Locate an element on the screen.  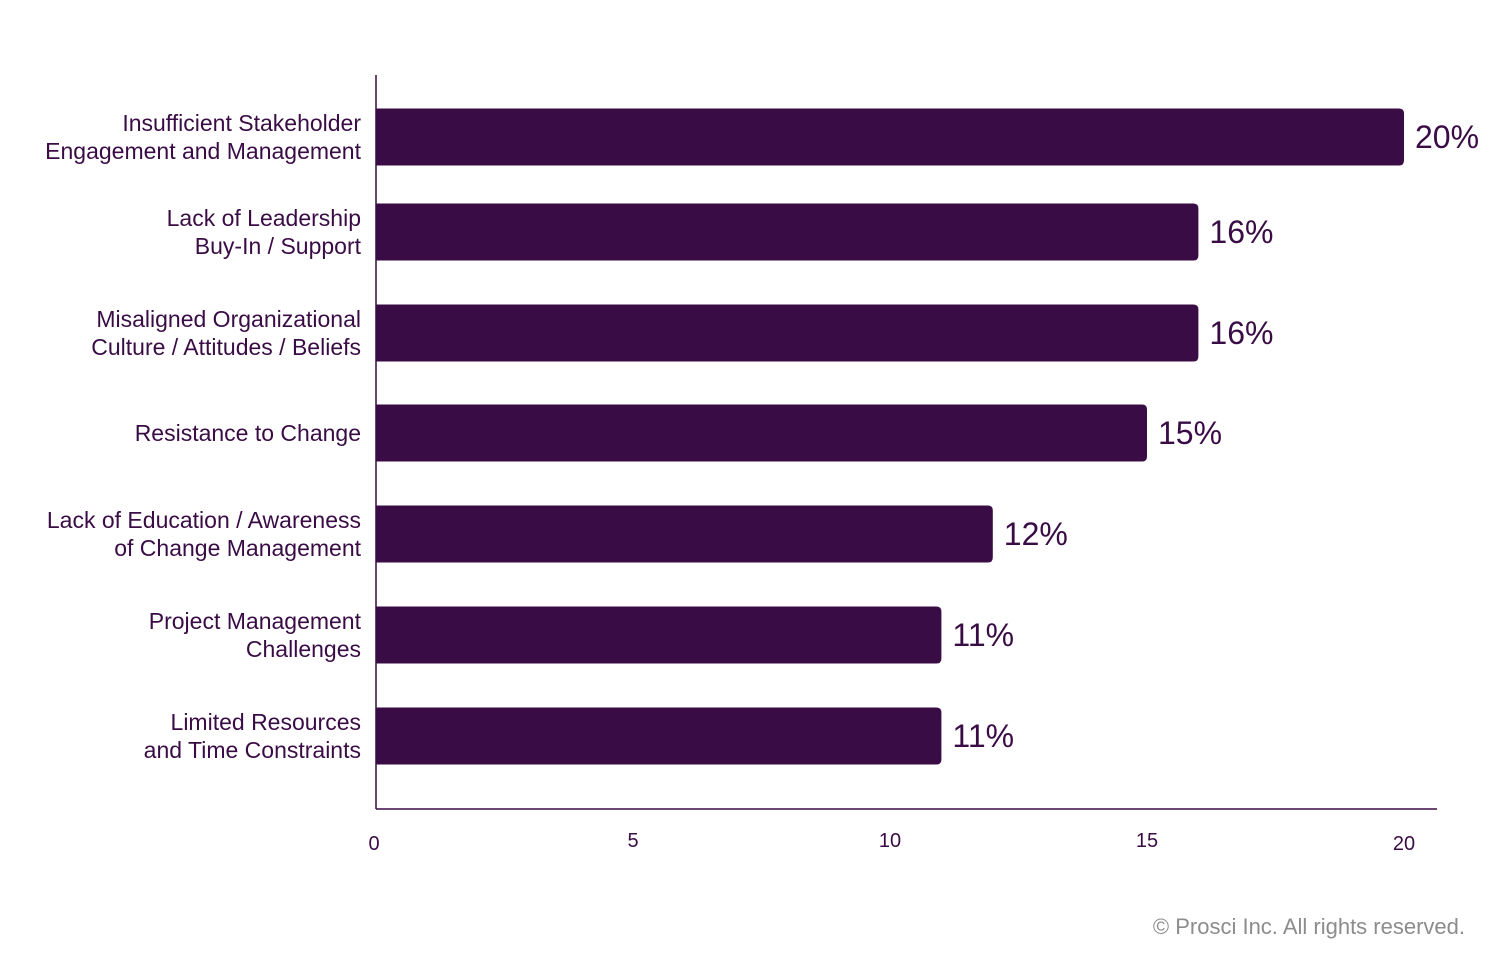
category-label: Limited Resources and Time Constraints is located at coordinates (252, 736).